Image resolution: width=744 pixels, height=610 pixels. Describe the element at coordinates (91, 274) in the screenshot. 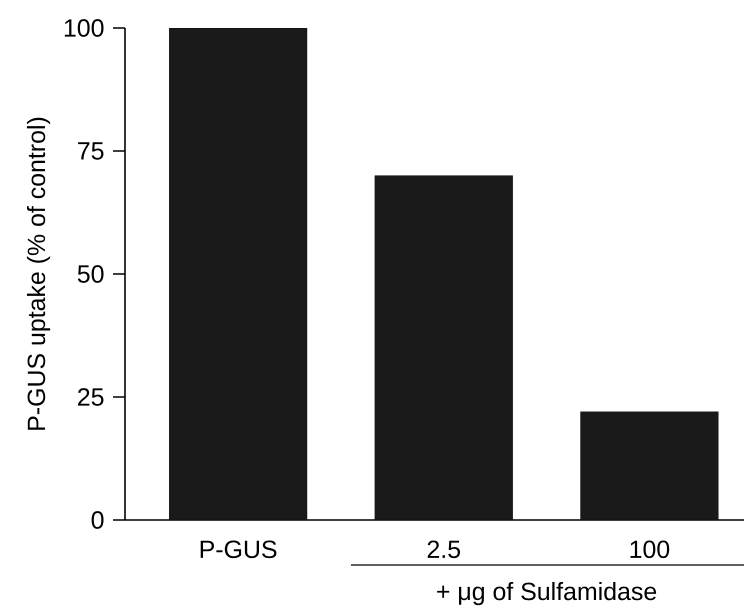

I see `y-tick-label: 50` at that location.